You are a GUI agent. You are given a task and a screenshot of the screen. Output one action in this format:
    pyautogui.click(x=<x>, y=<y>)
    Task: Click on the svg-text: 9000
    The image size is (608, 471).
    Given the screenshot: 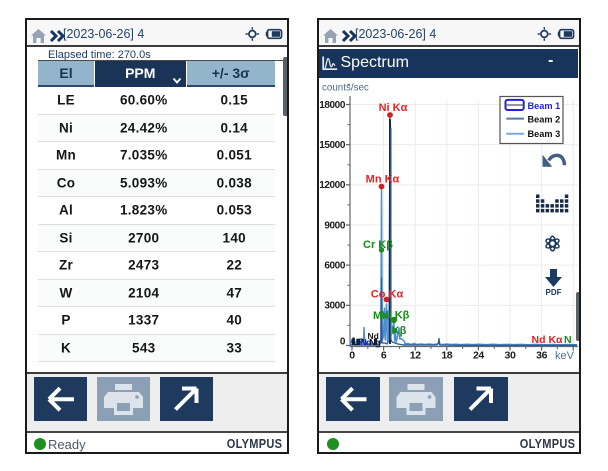 What is the action you would take?
    pyautogui.click(x=334, y=225)
    